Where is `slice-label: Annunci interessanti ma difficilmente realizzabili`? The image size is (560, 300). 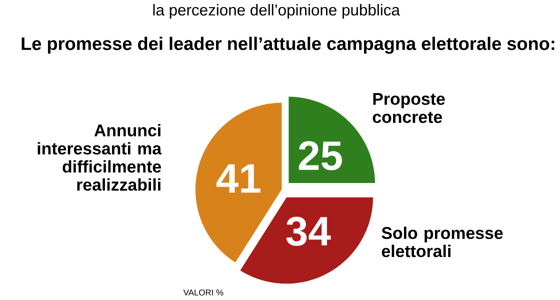 slice-label: Annunci interessanti ma difficilmente realizzabili is located at coordinates (100, 157).